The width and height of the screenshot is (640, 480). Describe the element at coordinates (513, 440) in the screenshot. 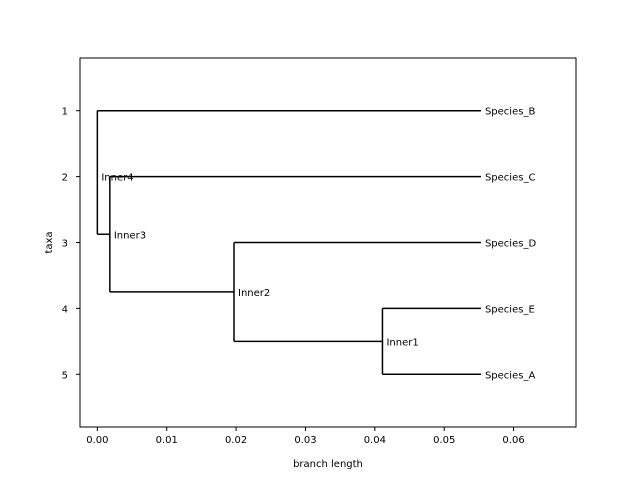

I see `x-tick-label: 0.06` at that location.